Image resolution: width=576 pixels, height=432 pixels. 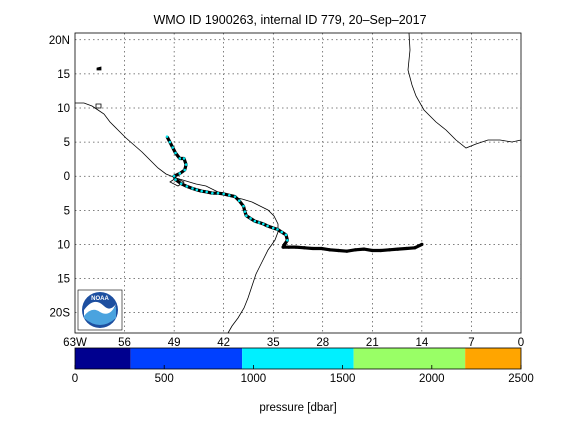 What do you see at coordinates (59, 177) in the screenshot?
I see `latitude-labels: 20N 15 10 5 0 5 10 15 20S` at bounding box center [59, 177].